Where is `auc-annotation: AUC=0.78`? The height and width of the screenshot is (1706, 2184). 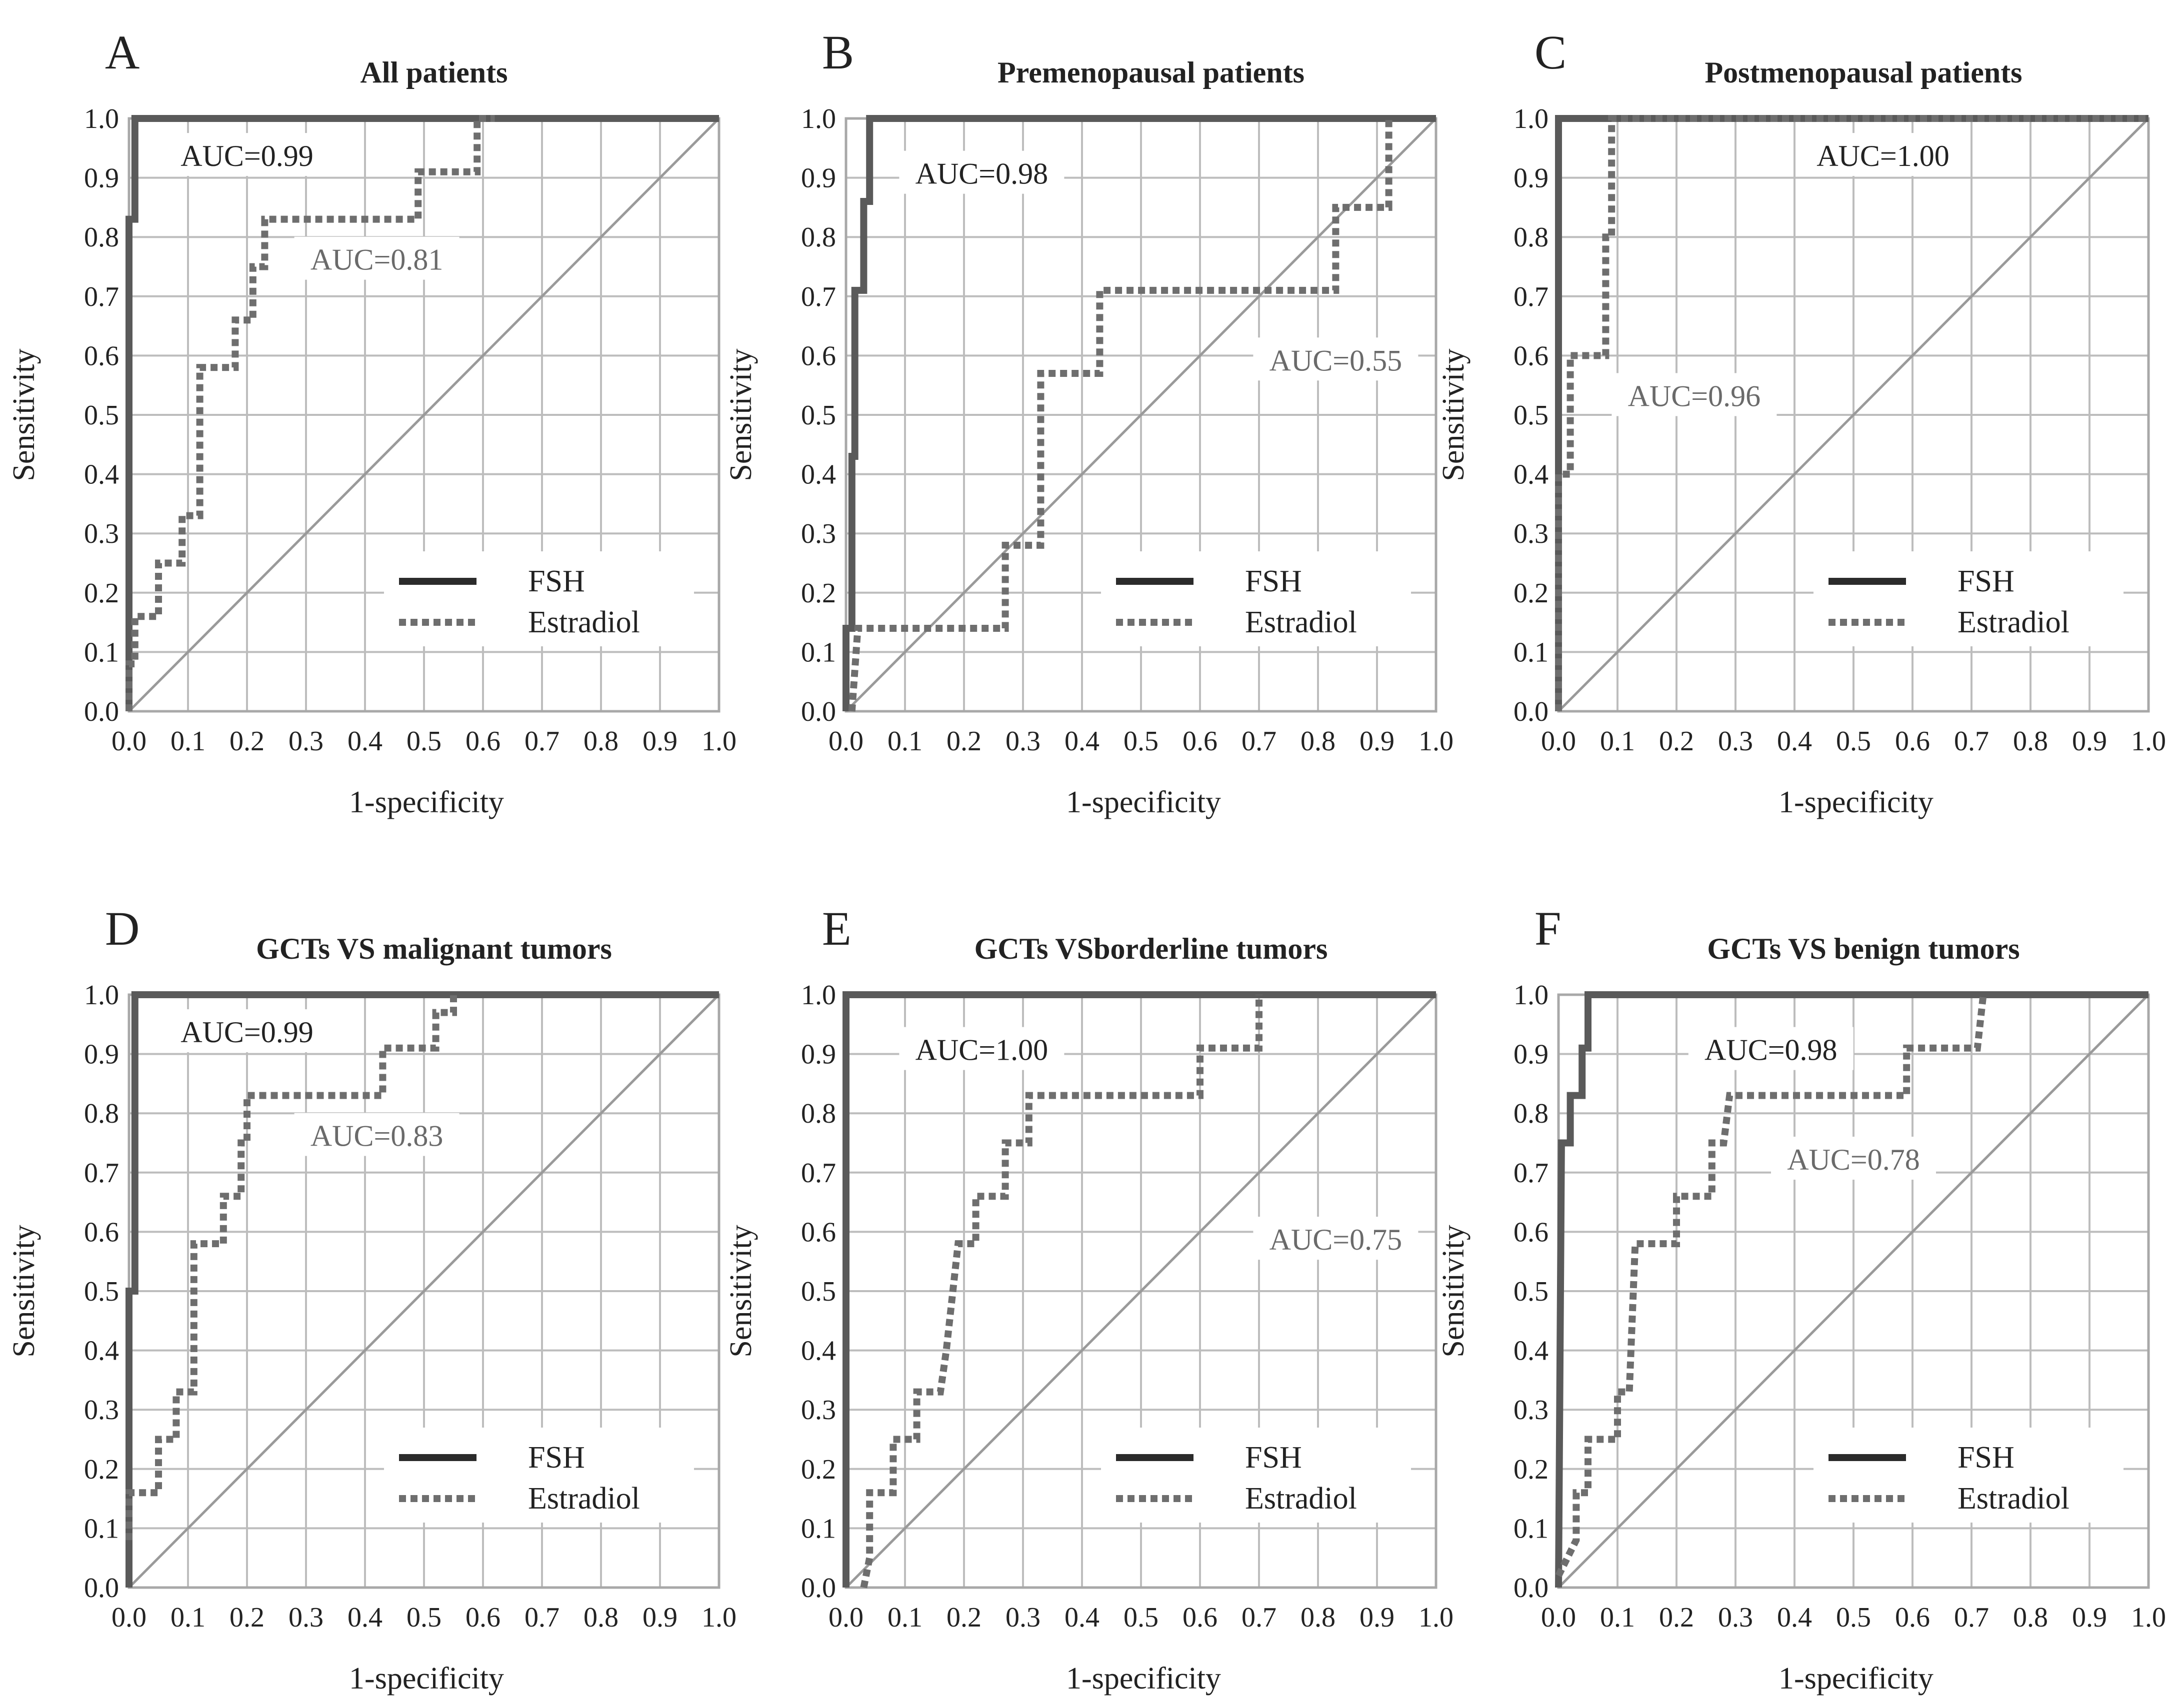 auc-annotation: AUC=0.78 is located at coordinates (1853, 1159).